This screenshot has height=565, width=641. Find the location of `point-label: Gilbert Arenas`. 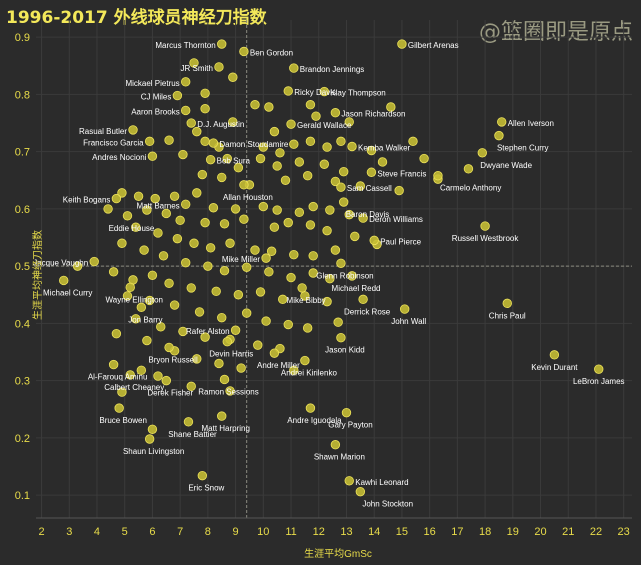

point-label: Gilbert Arenas is located at coordinates (433, 45).